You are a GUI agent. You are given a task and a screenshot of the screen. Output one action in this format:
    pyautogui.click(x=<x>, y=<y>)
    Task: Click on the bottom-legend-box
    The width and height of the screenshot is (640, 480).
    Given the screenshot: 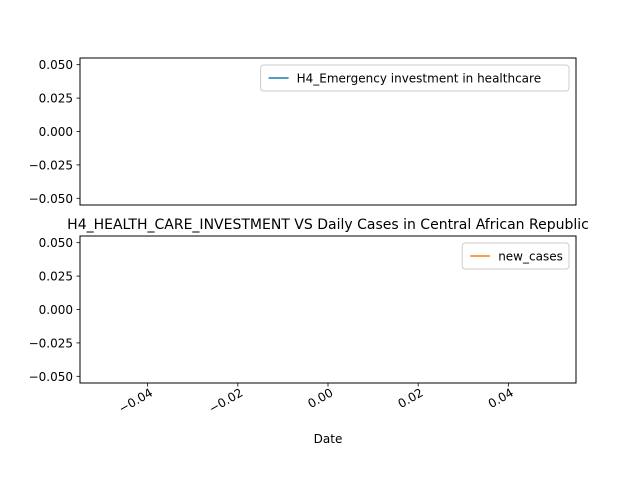 What is the action you would take?
    pyautogui.click(x=515, y=256)
    